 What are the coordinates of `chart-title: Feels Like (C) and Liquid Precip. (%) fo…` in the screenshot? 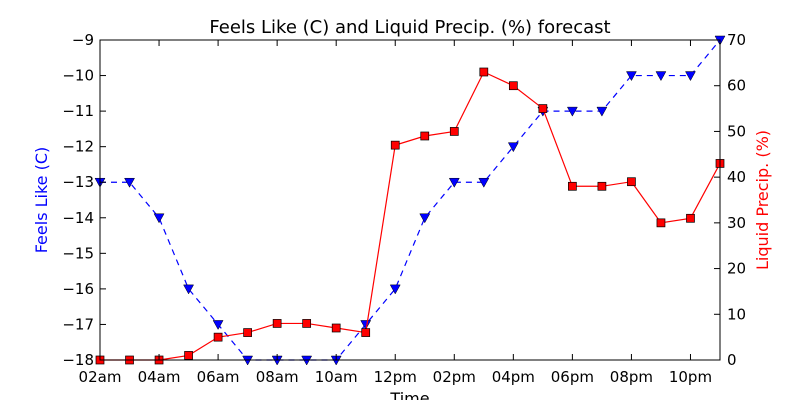 It's located at (409, 27).